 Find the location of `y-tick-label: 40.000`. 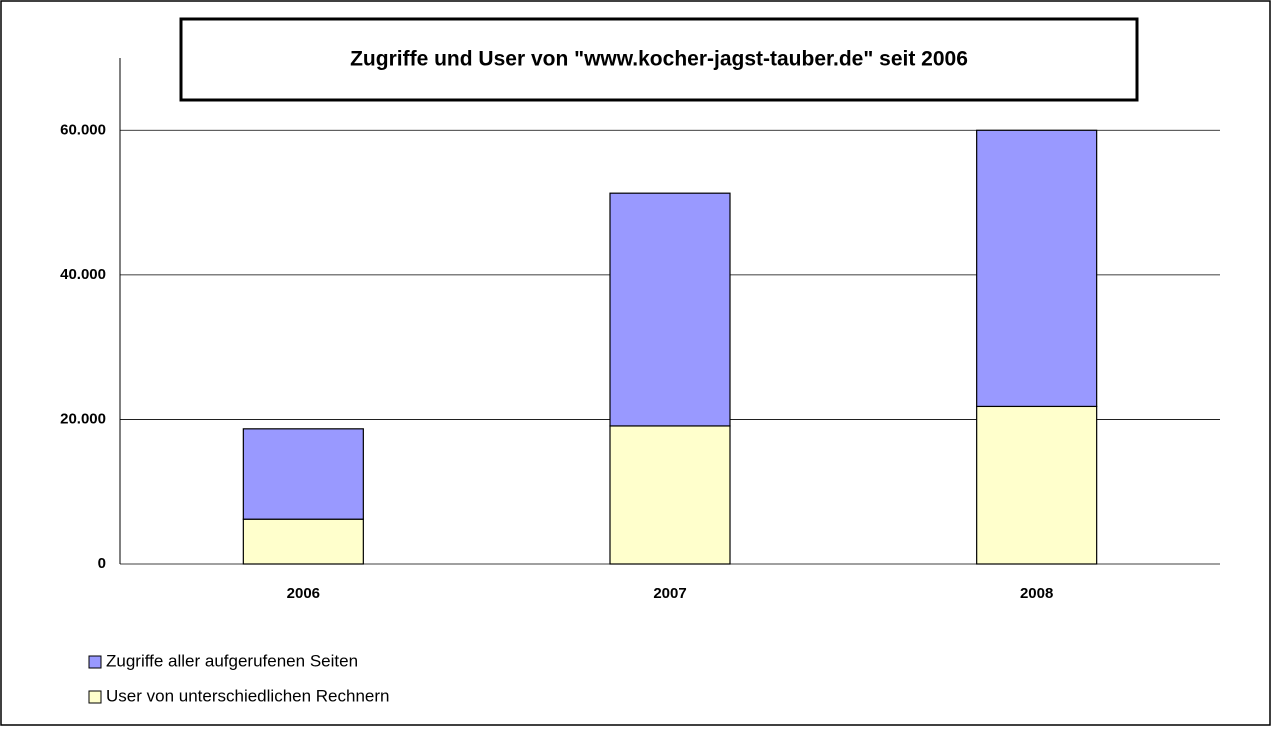

y-tick-label: 40.000 is located at coordinates (83, 274).